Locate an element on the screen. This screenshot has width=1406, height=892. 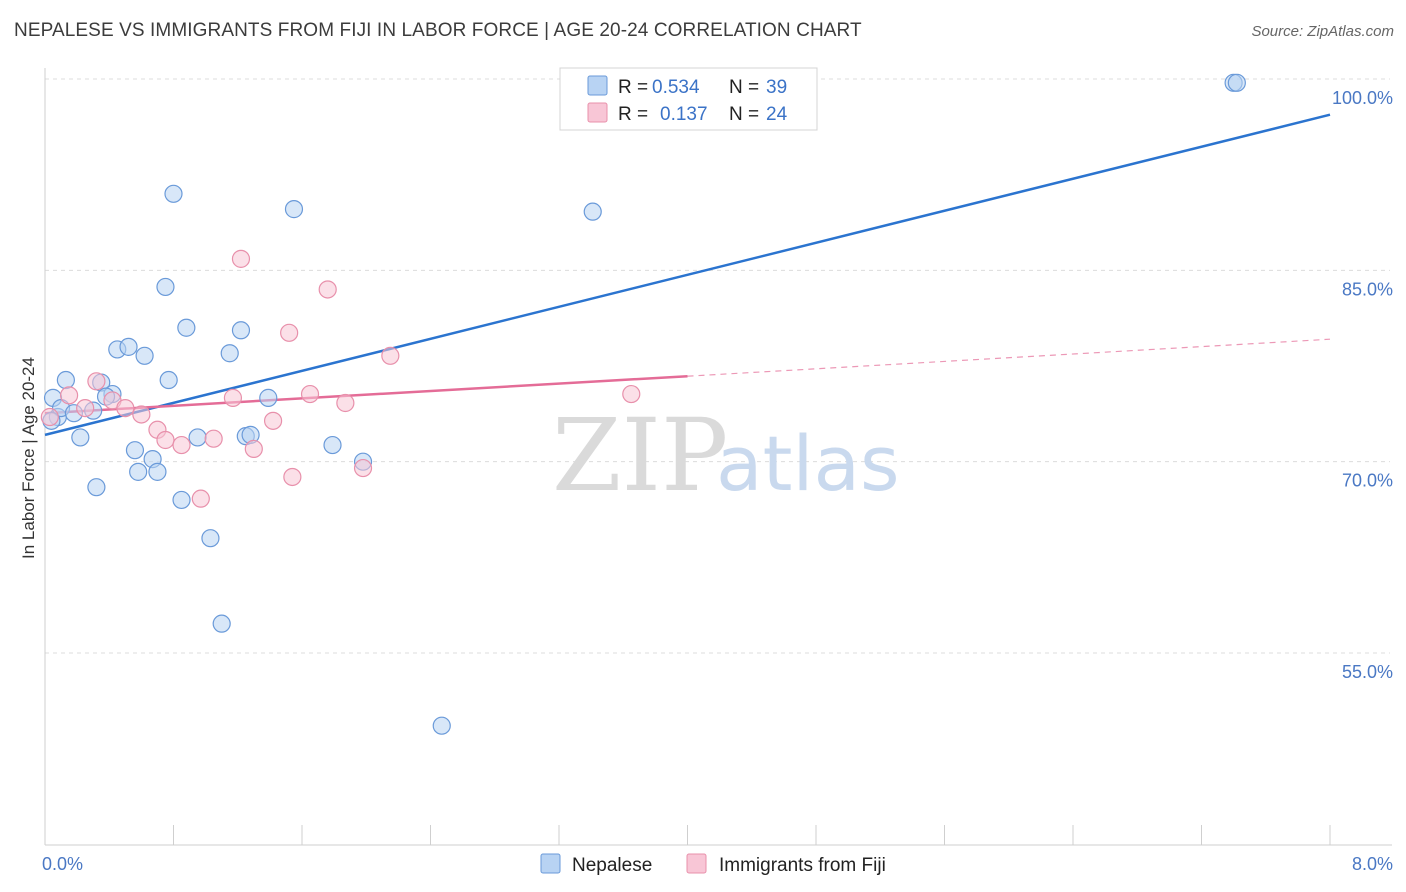
y-tick-label: 70.0% is located at coordinates (1367, 481).